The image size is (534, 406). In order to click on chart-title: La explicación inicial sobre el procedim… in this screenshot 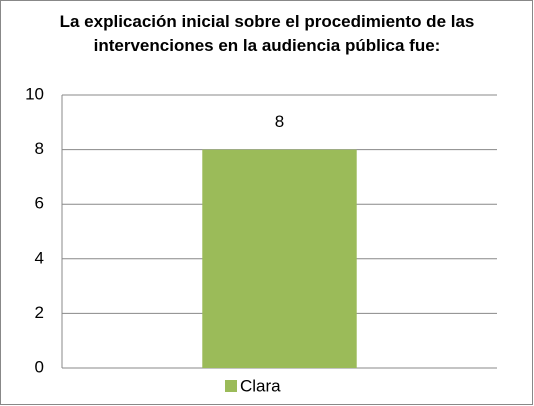, I will do `click(267, 33)`.